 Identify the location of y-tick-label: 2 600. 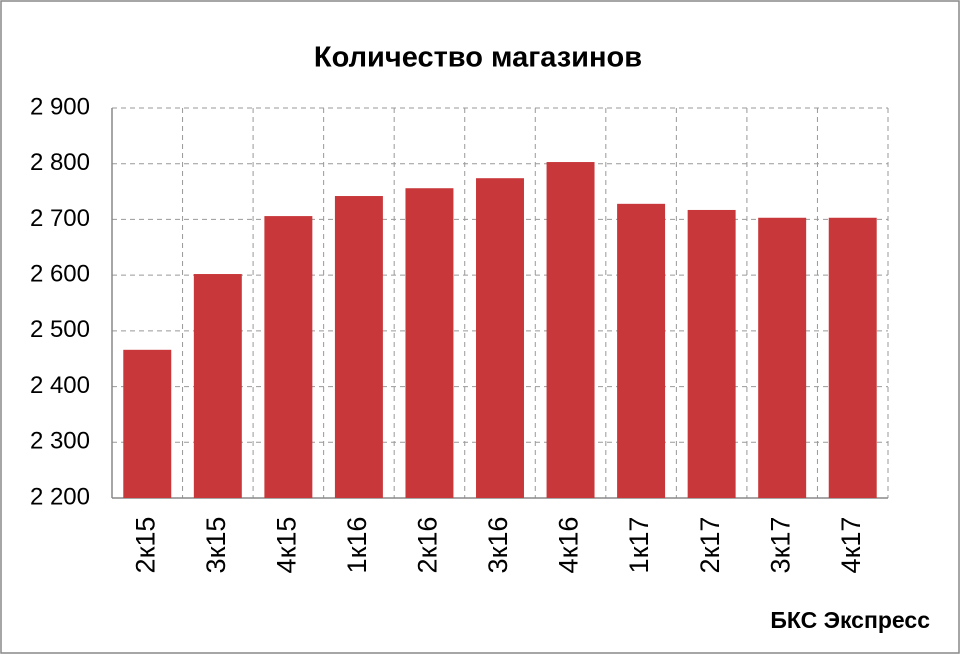
(60, 273).